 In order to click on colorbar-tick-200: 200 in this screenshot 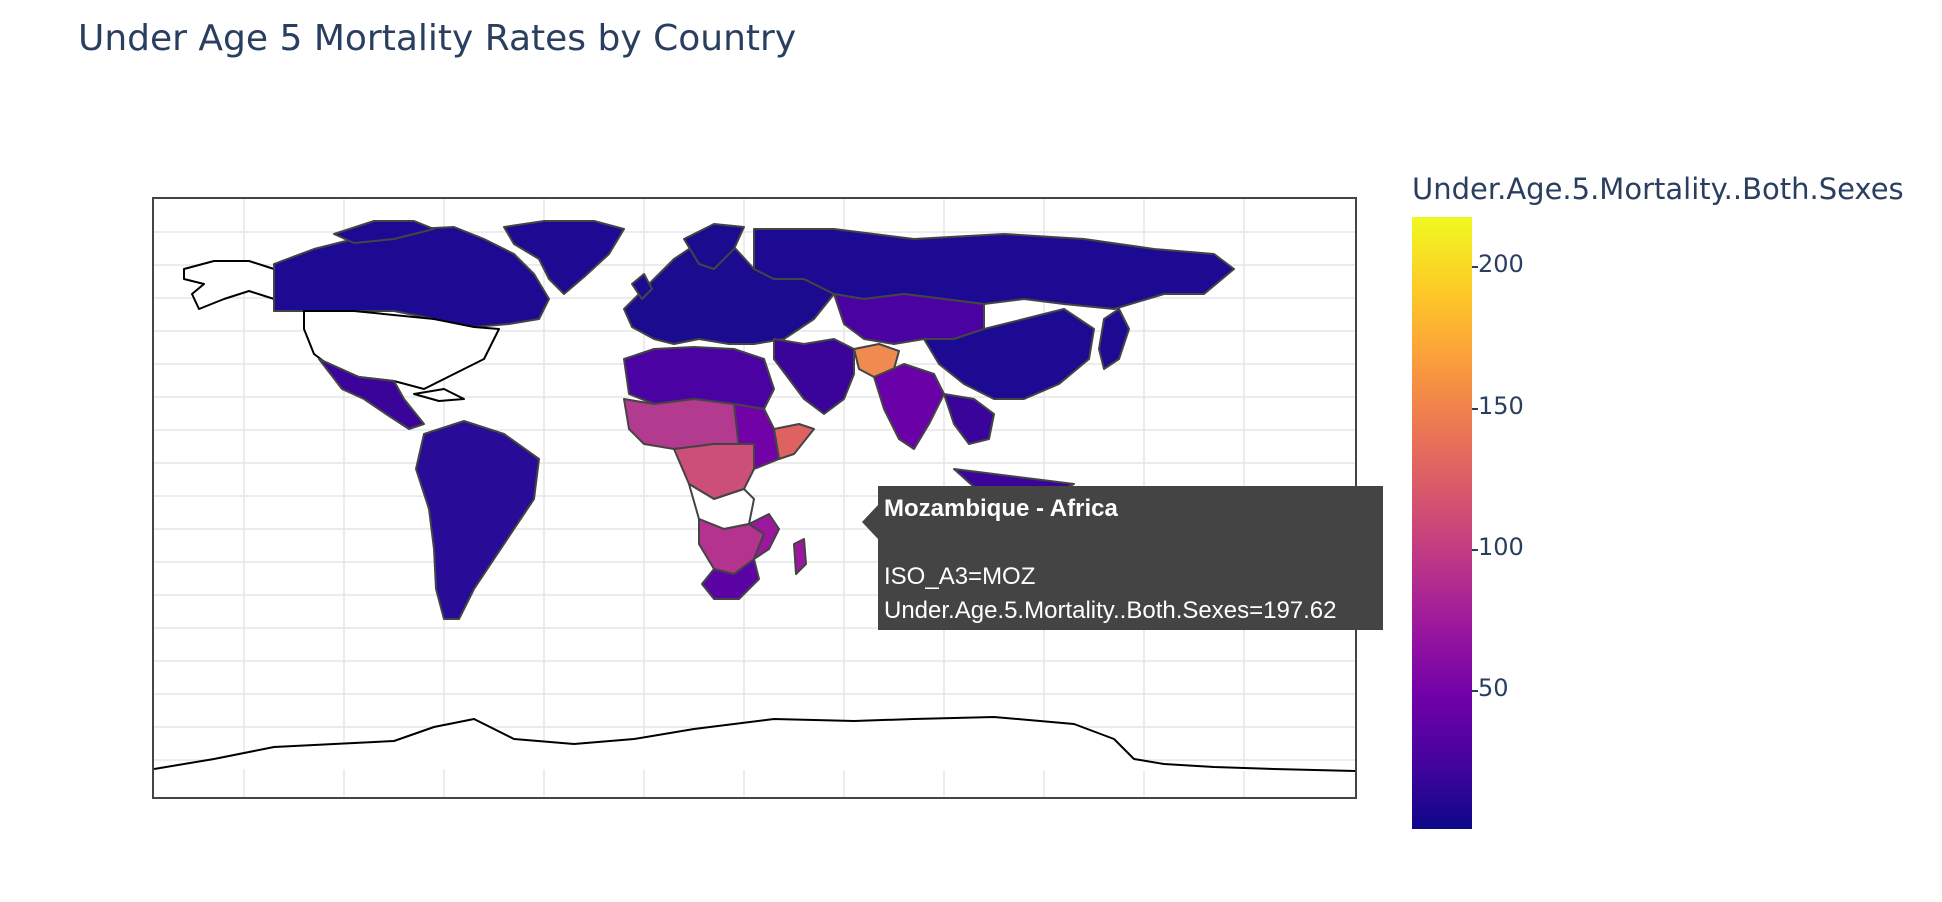, I will do `click(1501, 264)`.